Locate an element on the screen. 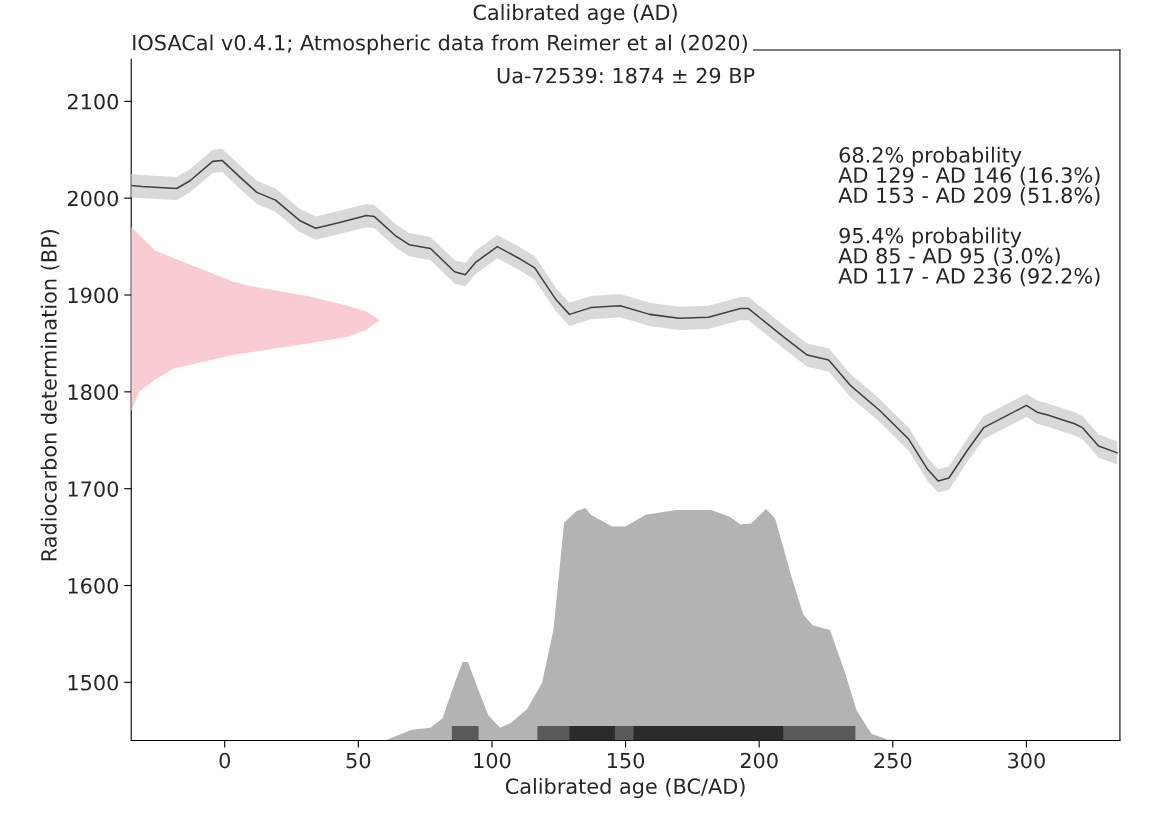 The width and height of the screenshot is (1151, 820). annotation: Ua-72539: 1874 ± 29 BP is located at coordinates (626, 75).